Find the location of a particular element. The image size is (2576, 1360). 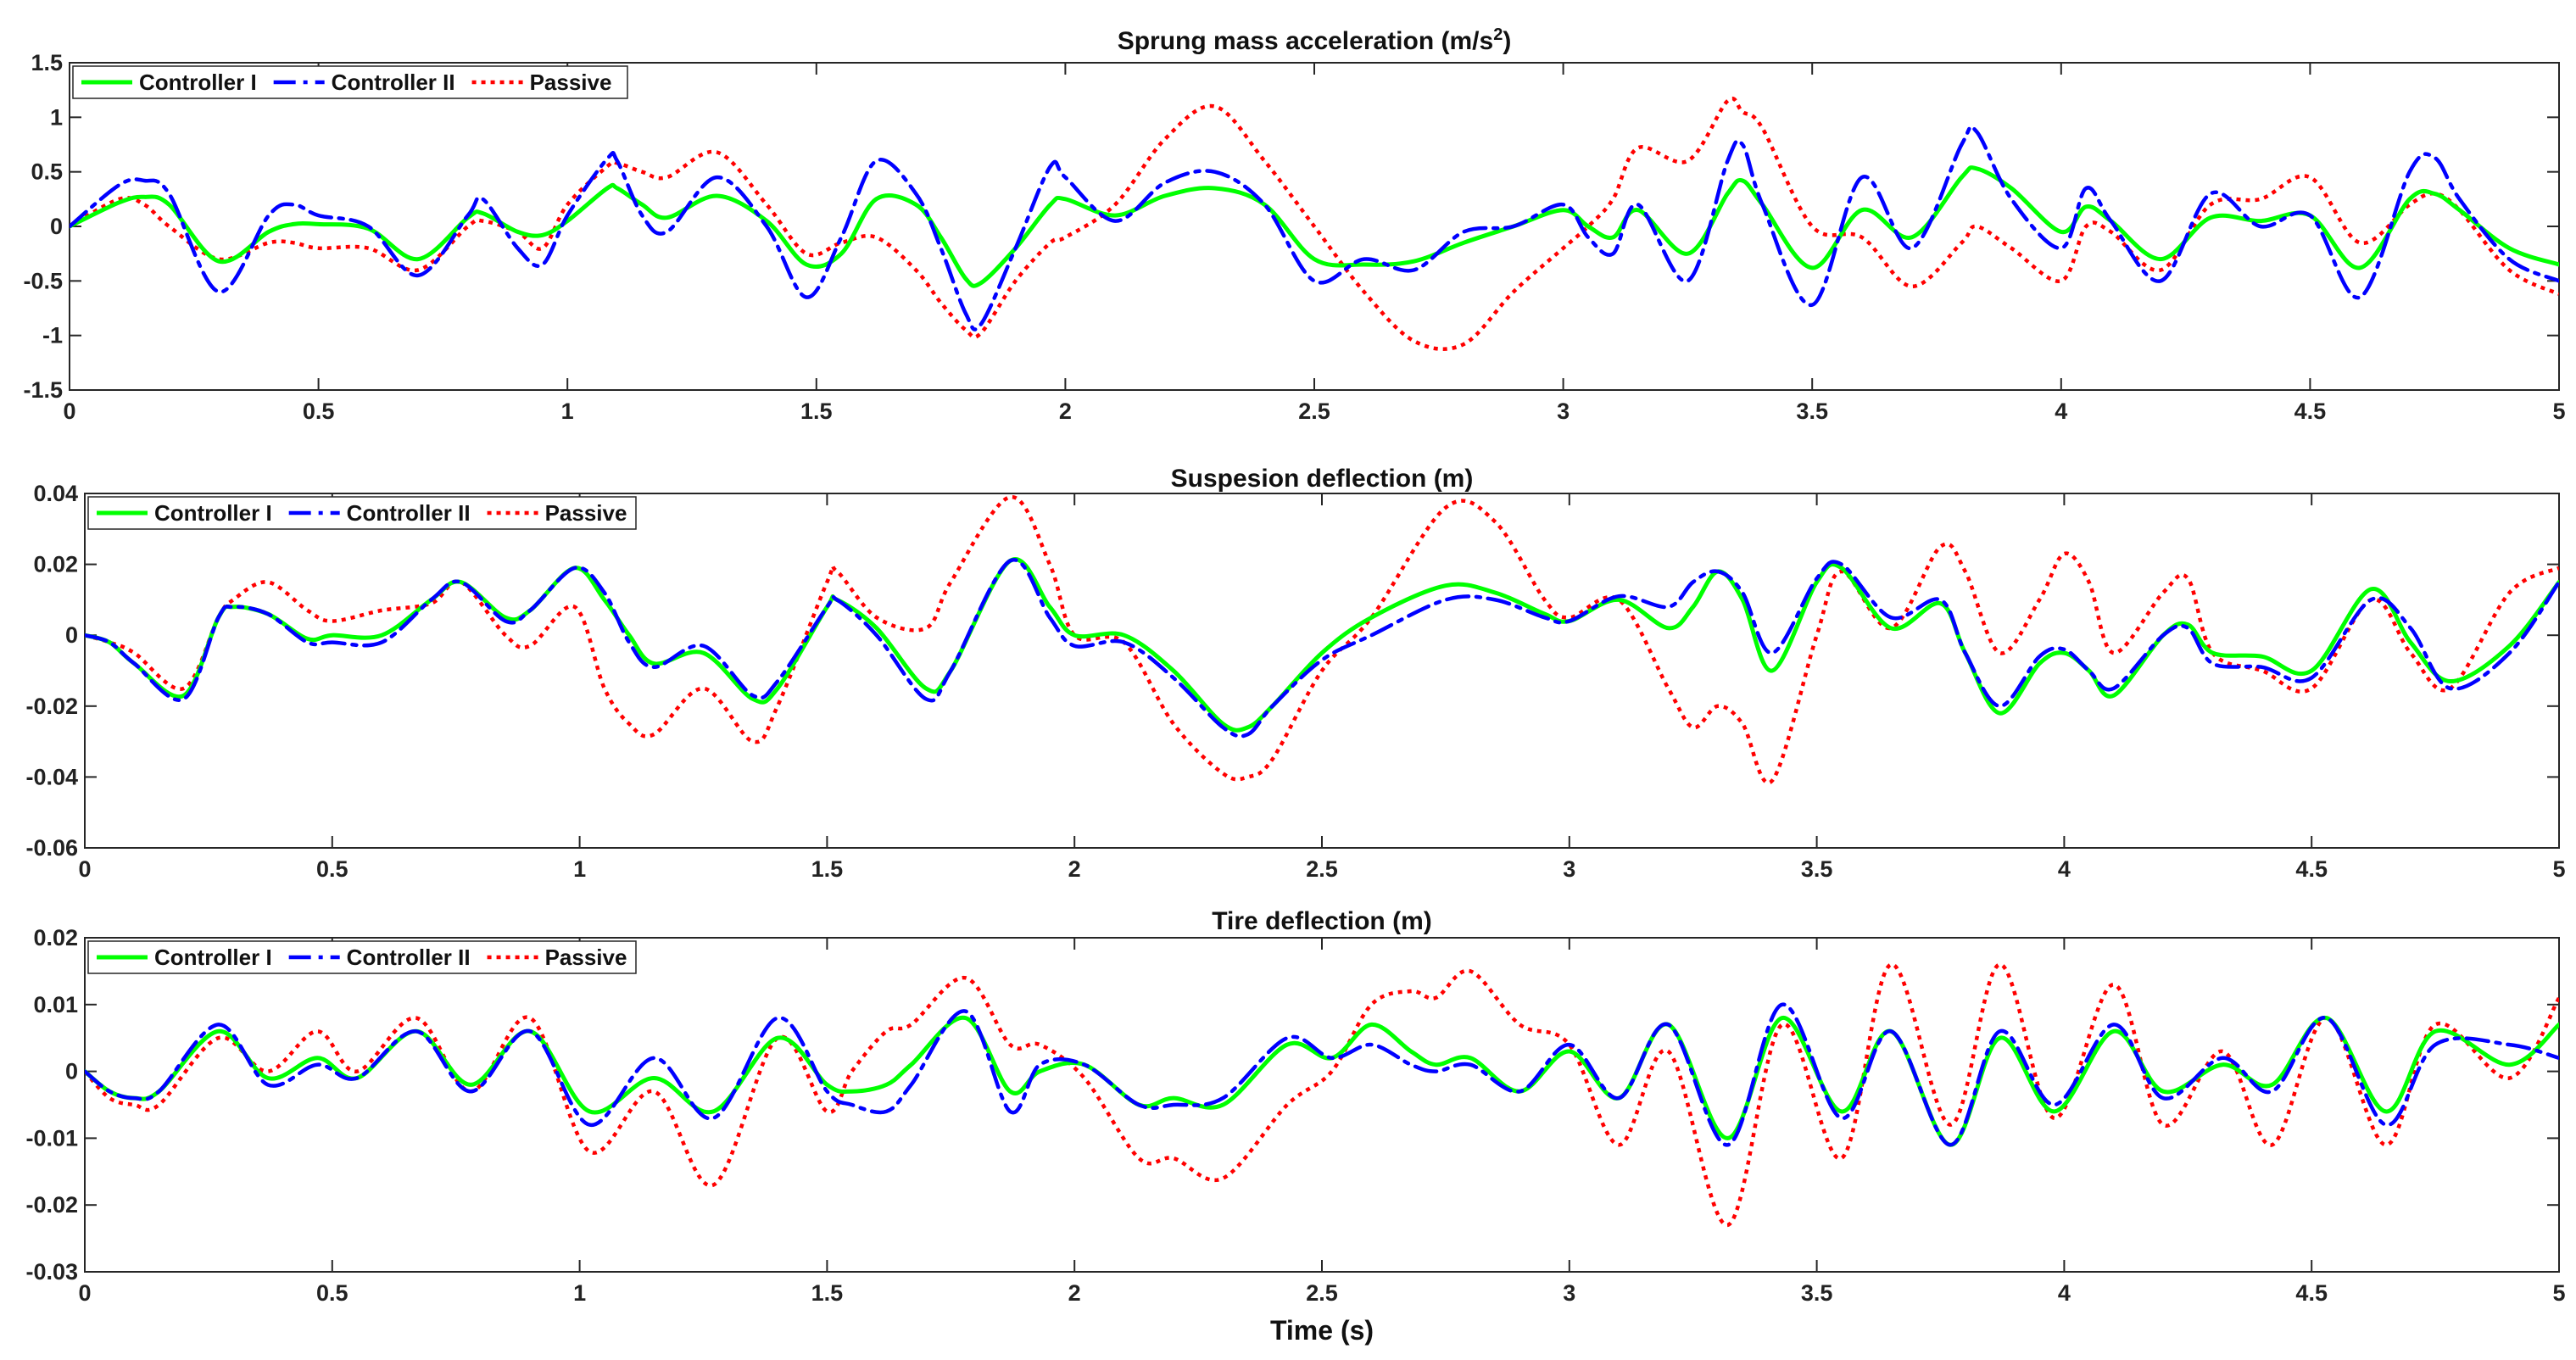

legend-3: Controller I Controller II Passive is located at coordinates (362, 957).